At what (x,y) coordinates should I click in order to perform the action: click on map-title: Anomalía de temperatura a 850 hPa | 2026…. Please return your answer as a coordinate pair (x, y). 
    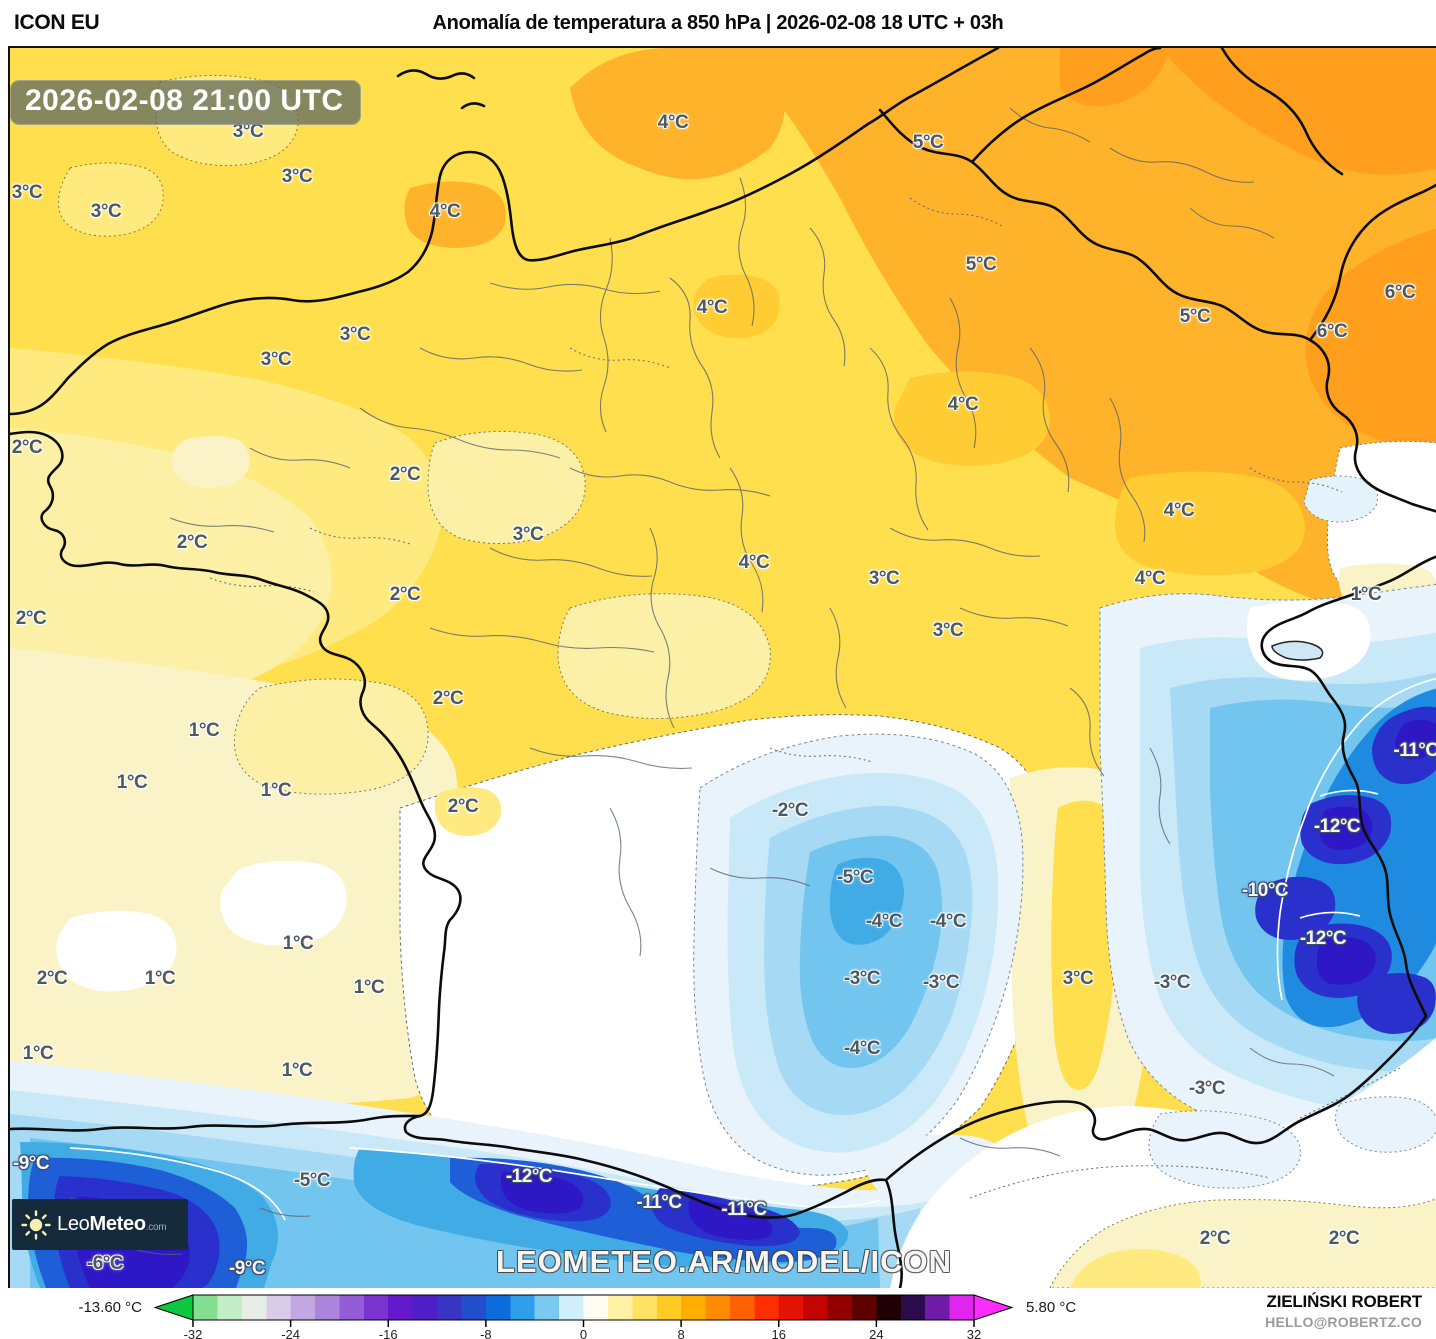
    Looking at the image, I should click on (718, 23).